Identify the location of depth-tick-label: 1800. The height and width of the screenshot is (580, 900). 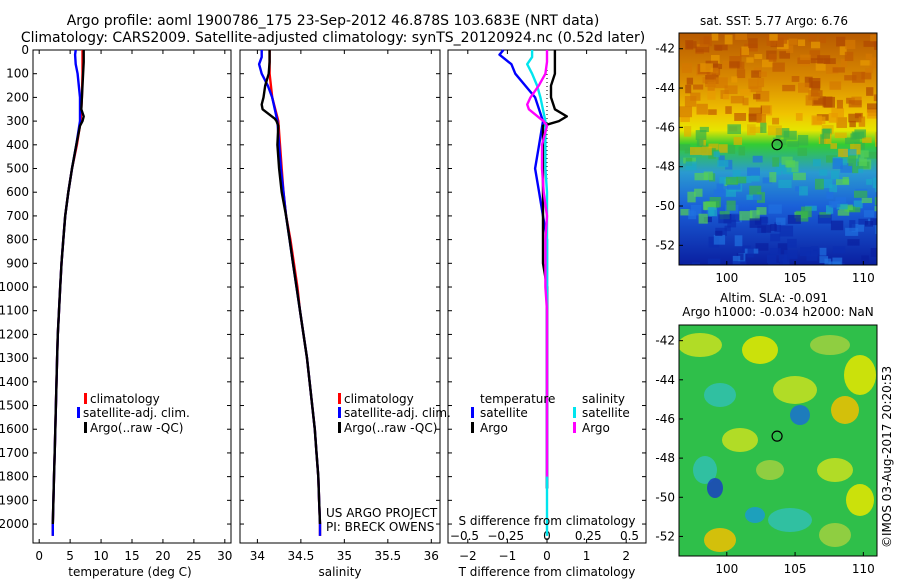
(14, 477).